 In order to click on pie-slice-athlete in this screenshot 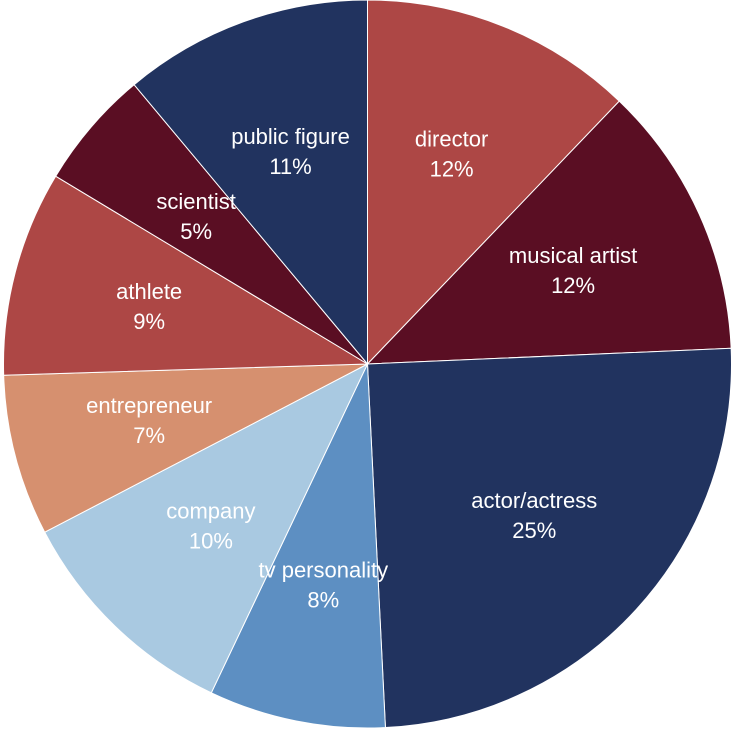, I will do `click(186, 275)`.